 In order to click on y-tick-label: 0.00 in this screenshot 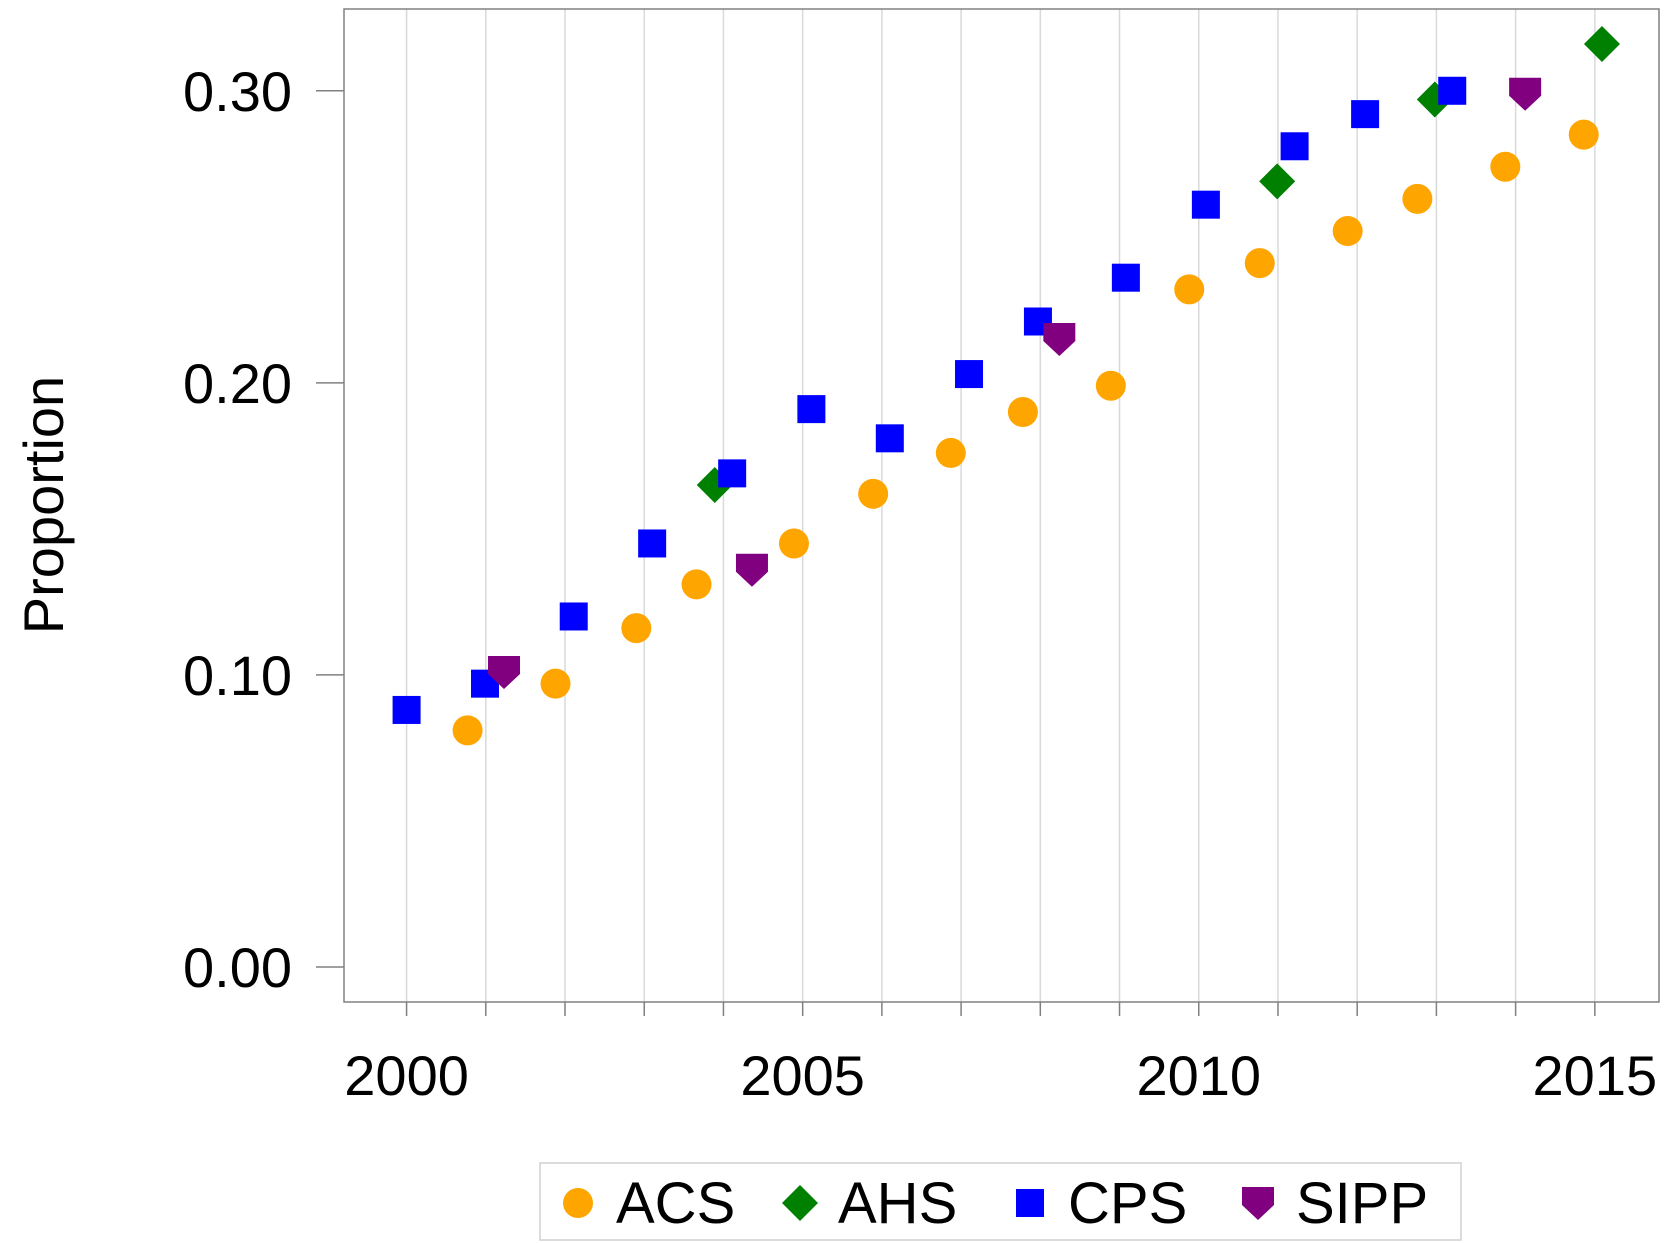, I will do `click(237, 967)`.